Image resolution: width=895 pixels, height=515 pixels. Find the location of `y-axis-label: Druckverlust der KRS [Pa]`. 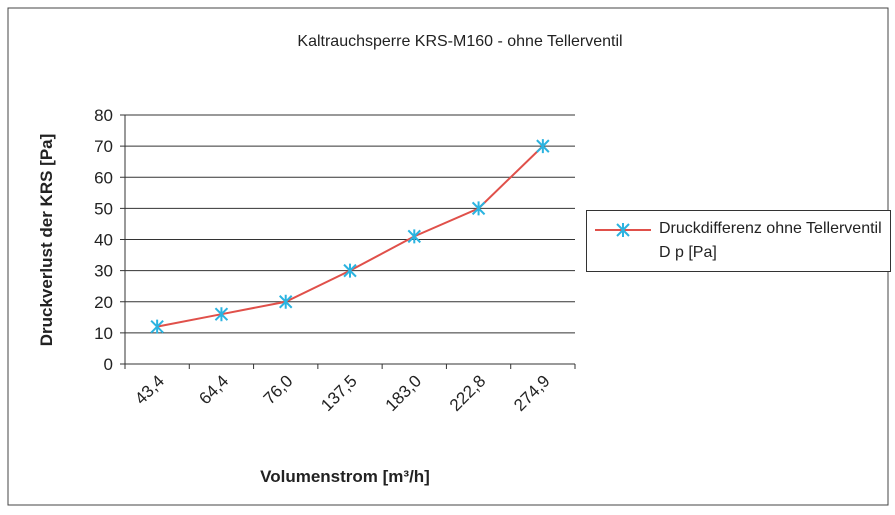

y-axis-label: Druckverlust der KRS [Pa] is located at coordinates (46, 240).